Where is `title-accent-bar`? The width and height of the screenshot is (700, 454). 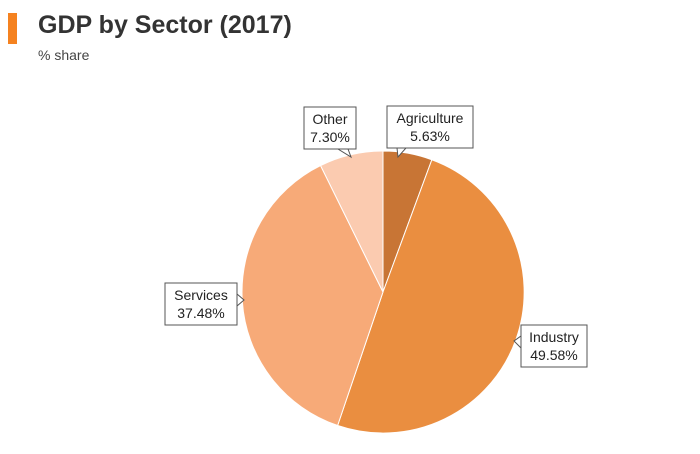
title-accent-bar is located at coordinates (12, 28).